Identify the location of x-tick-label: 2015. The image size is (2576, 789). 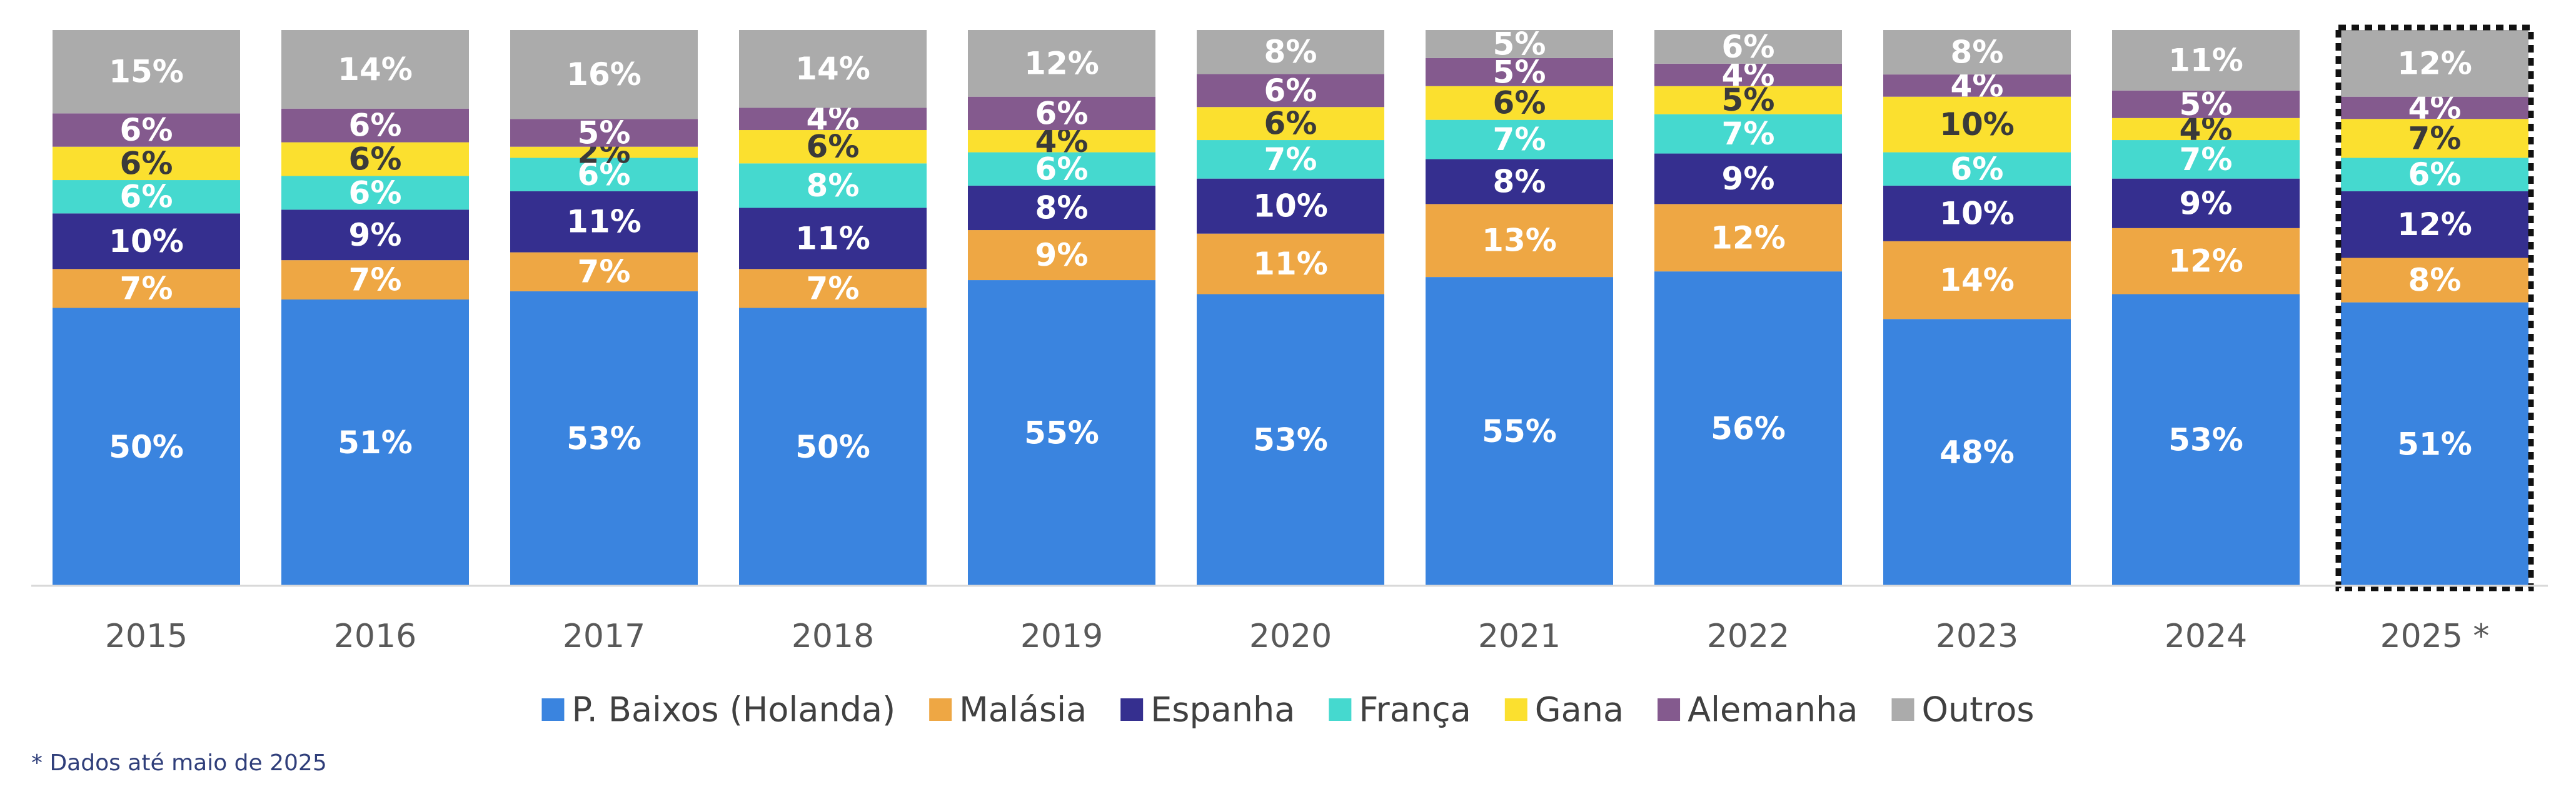
(146, 636).